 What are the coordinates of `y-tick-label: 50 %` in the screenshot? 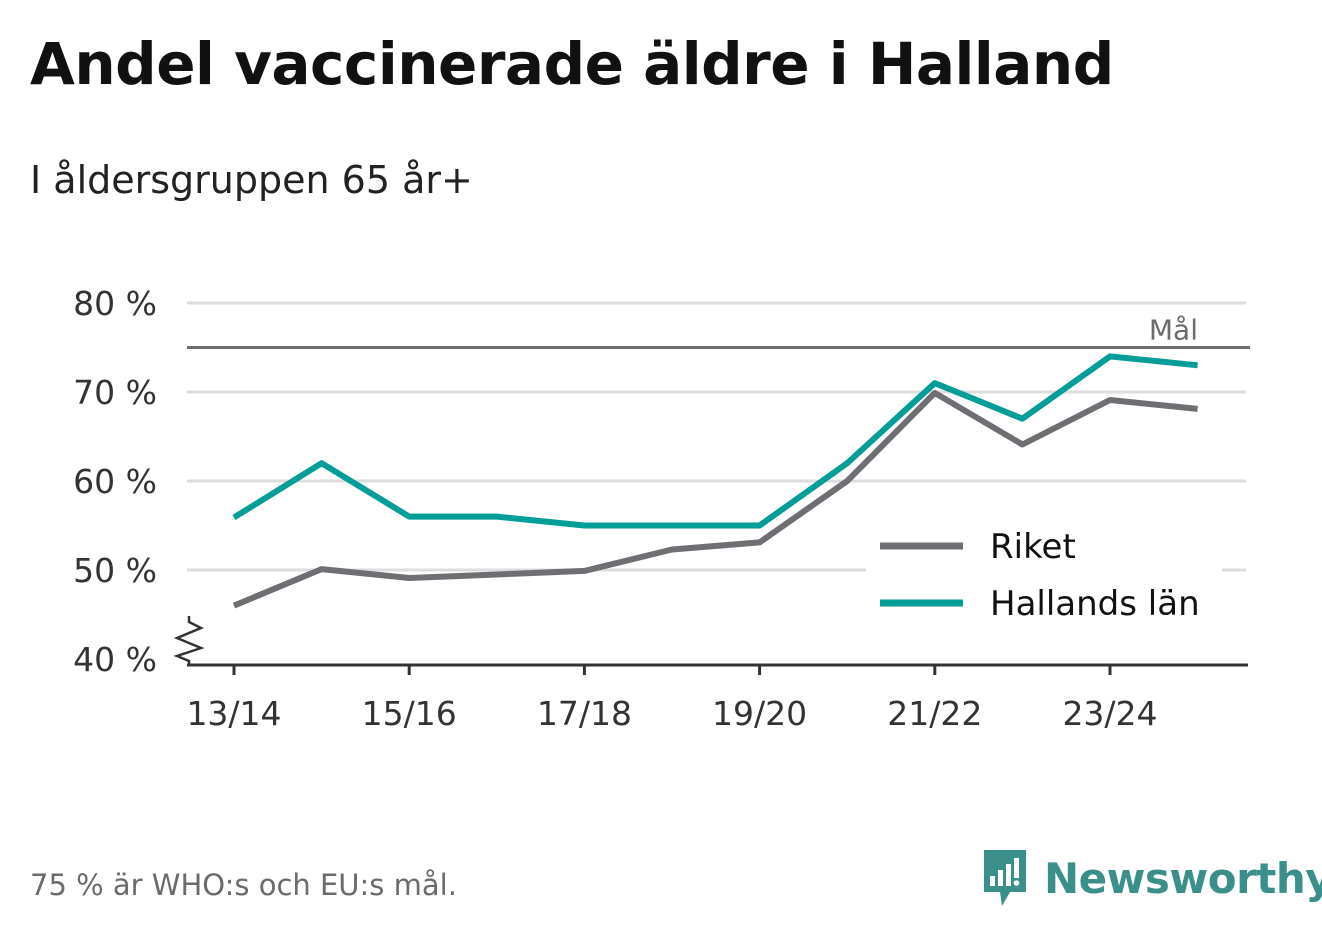 It's located at (115, 570).